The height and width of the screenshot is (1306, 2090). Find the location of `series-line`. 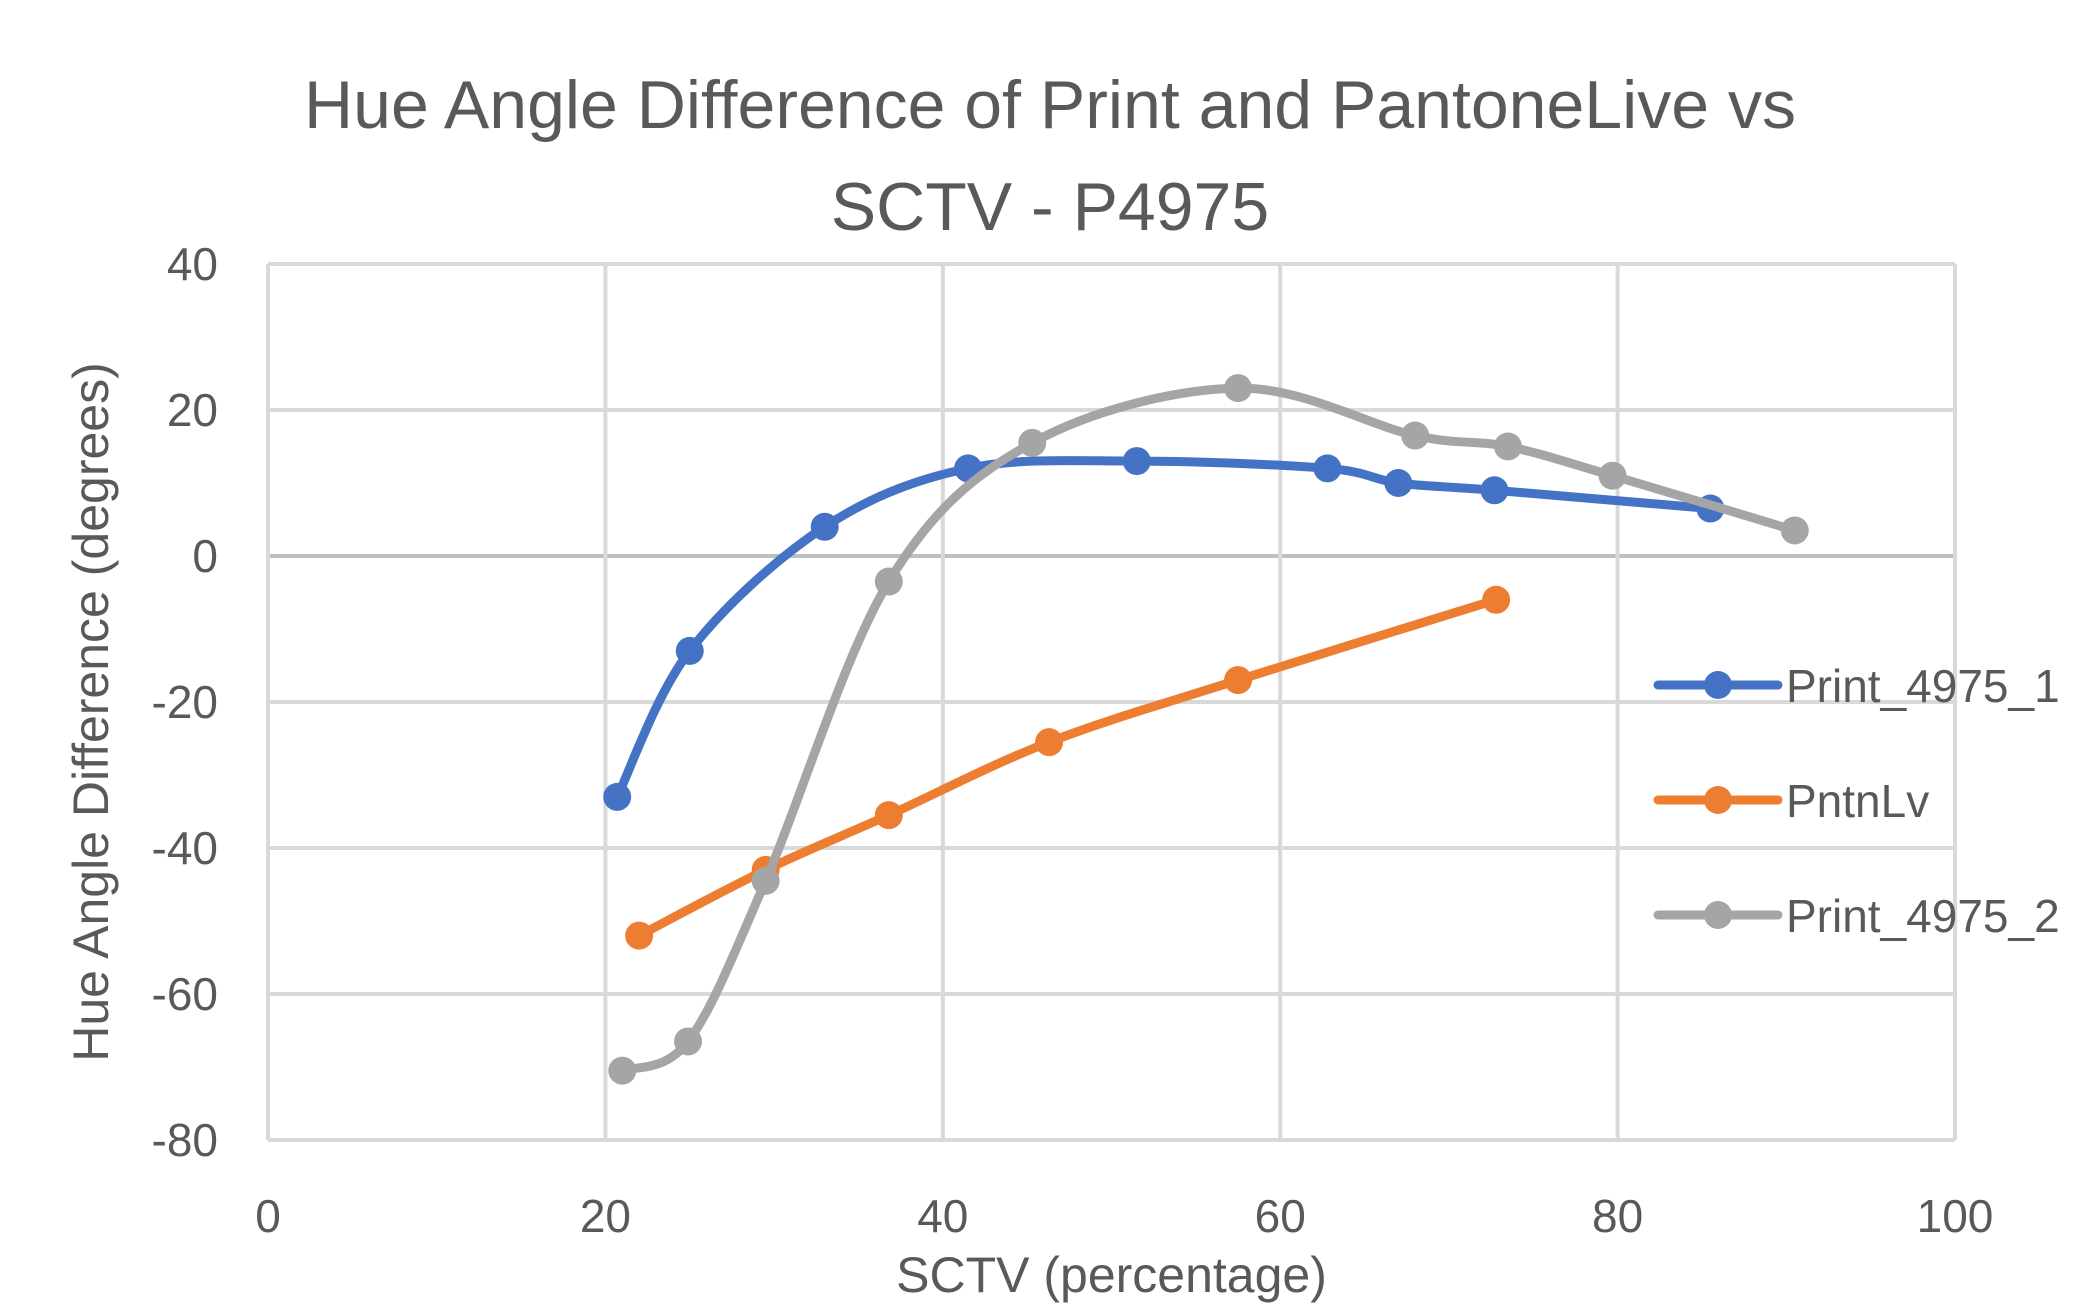

series-line is located at coordinates (1163, 629).